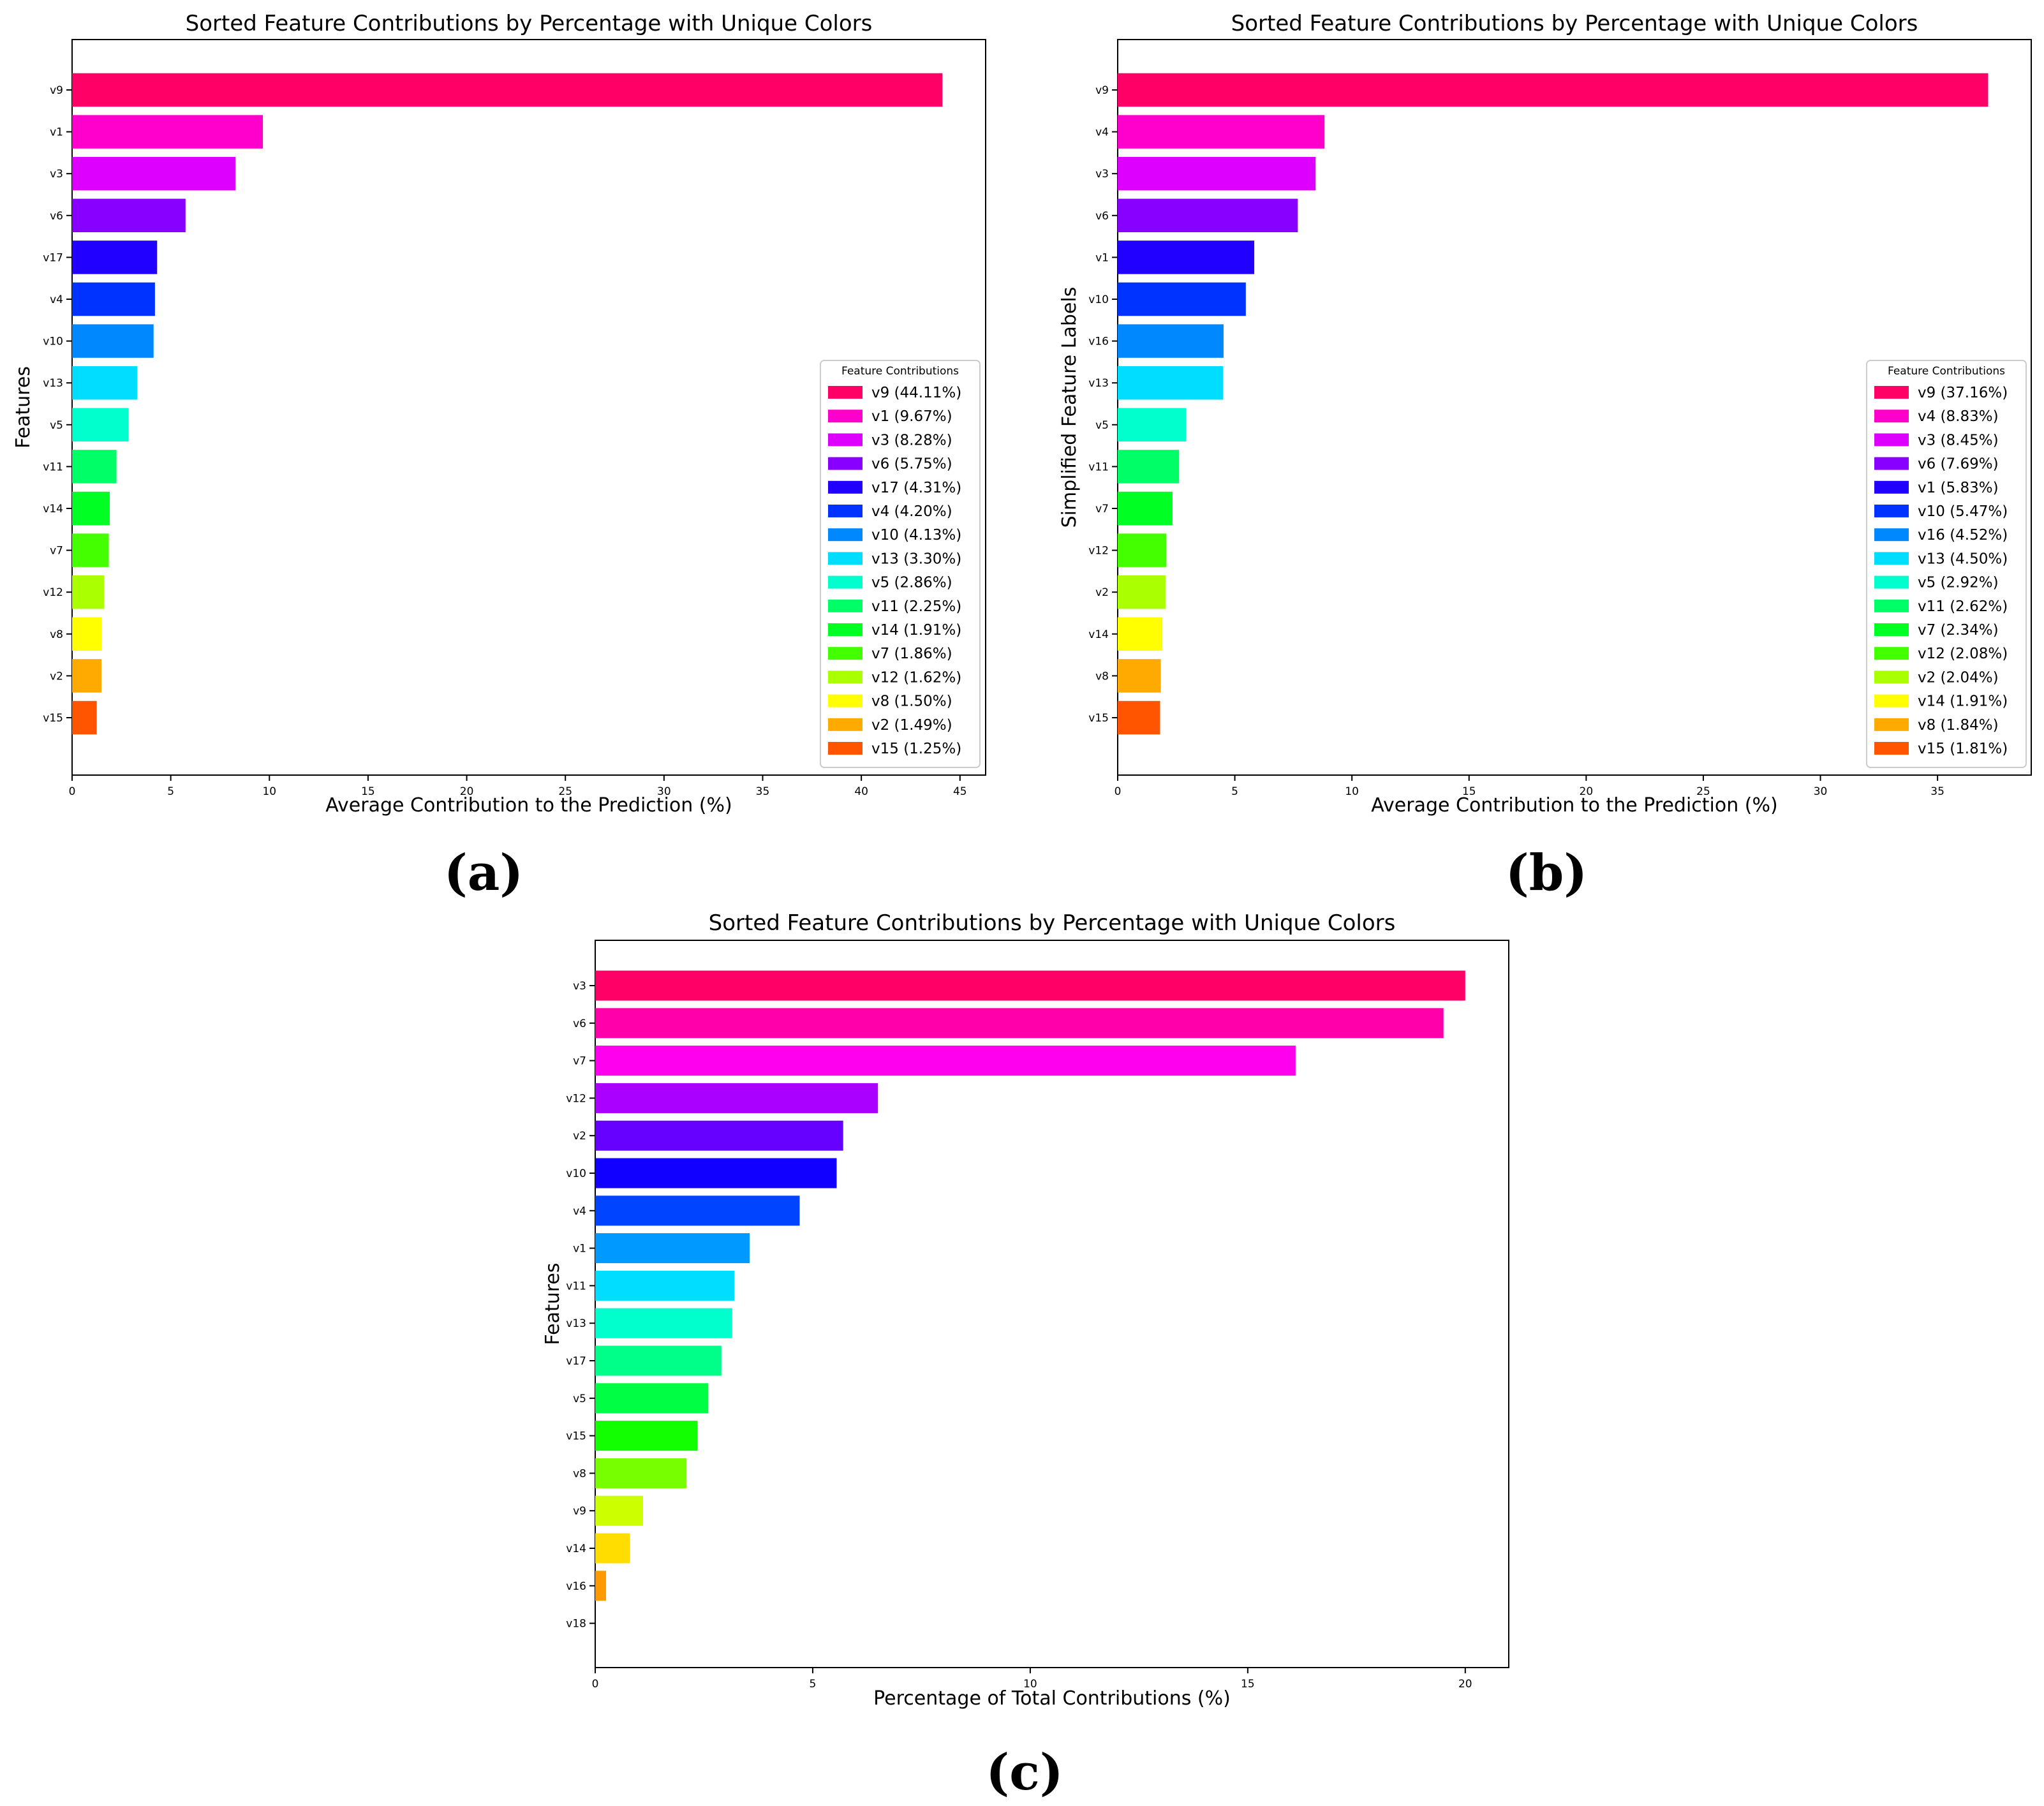 Image resolution: width=2044 pixels, height=1806 pixels. Describe the element at coordinates (912, 654) in the screenshot. I see `legend-entry-v7: v7 (1.86%)` at that location.